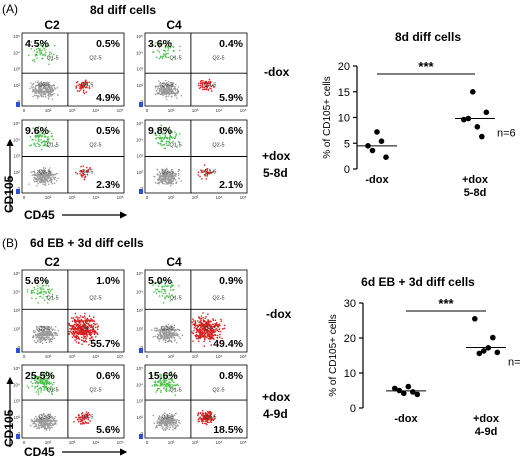  Describe the element at coordinates (174, 25) in the screenshot. I see `panel-a-clone-2: C4` at that location.